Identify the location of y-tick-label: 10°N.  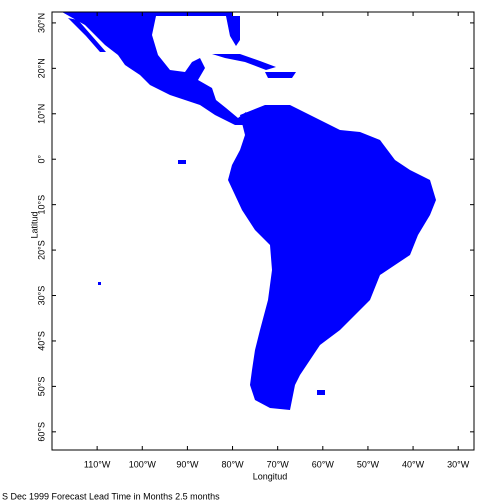
(41, 114).